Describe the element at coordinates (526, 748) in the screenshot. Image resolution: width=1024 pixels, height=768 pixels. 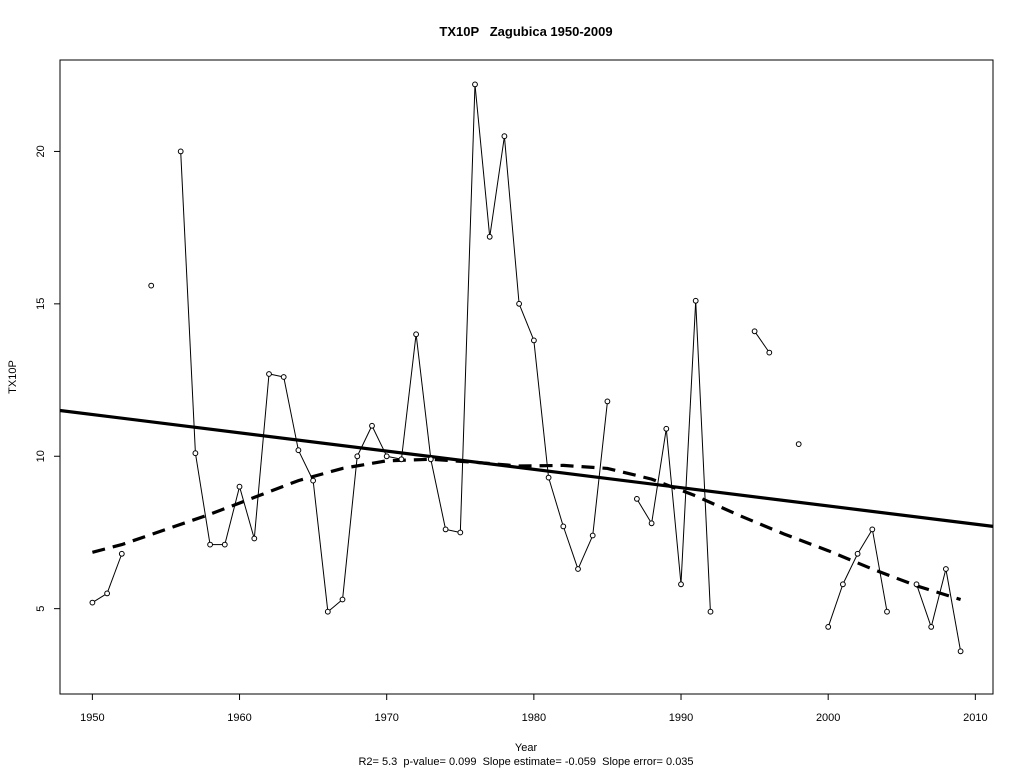
I see `x-axis-label: Year` at that location.